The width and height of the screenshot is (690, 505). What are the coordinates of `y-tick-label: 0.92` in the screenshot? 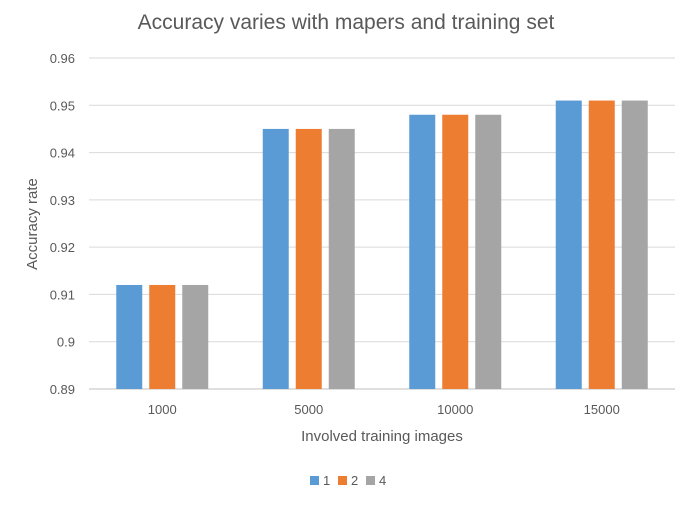 It's located at (62, 247).